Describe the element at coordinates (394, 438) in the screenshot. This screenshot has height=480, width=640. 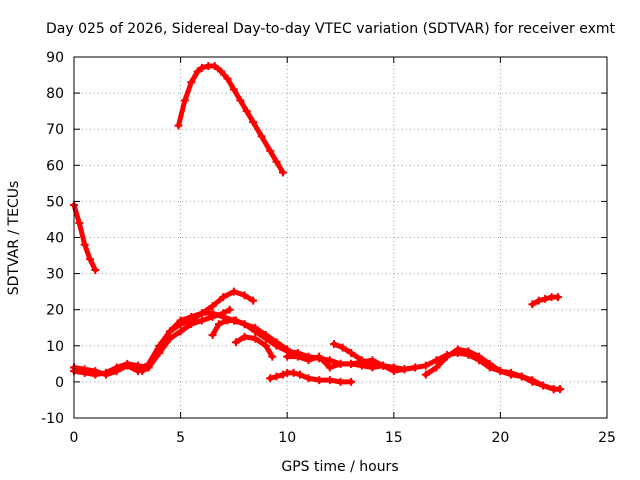
I see `x-tick-label: 15` at that location.